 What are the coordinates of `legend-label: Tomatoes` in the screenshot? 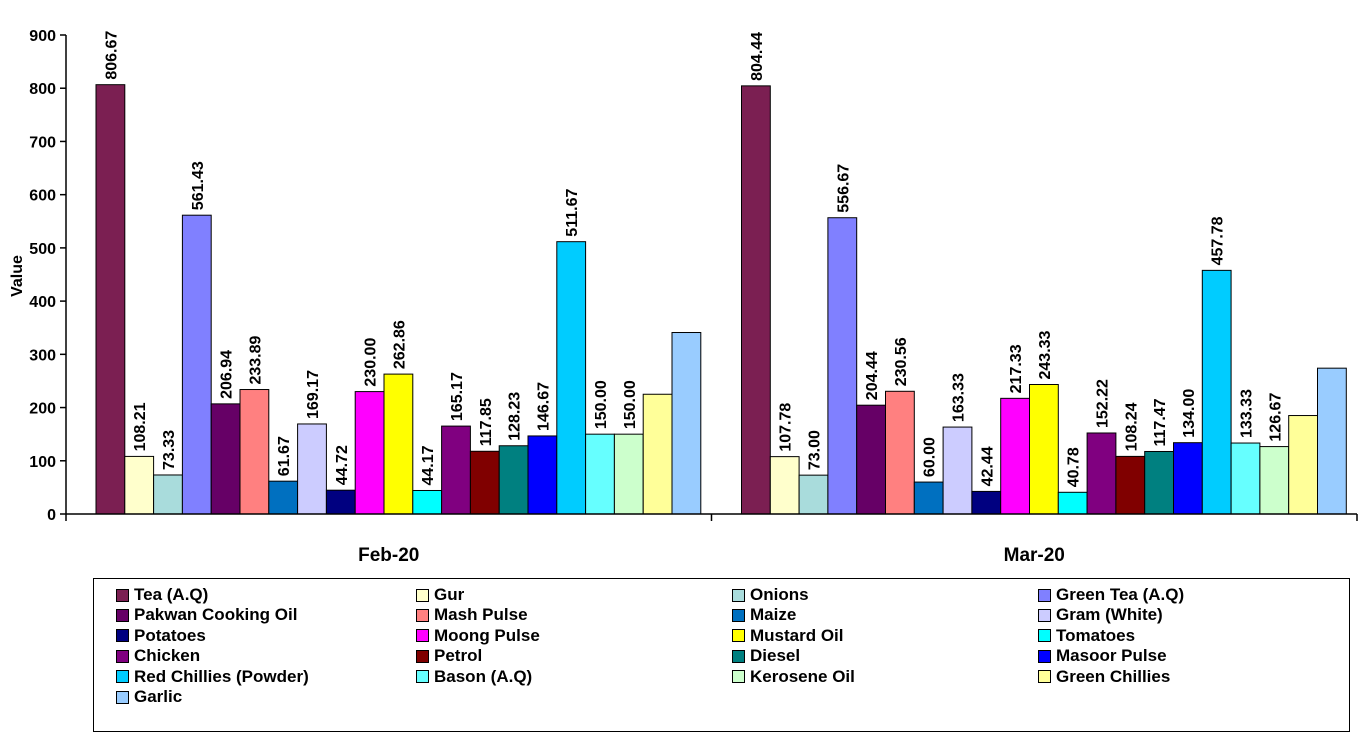 It's located at (1096, 635).